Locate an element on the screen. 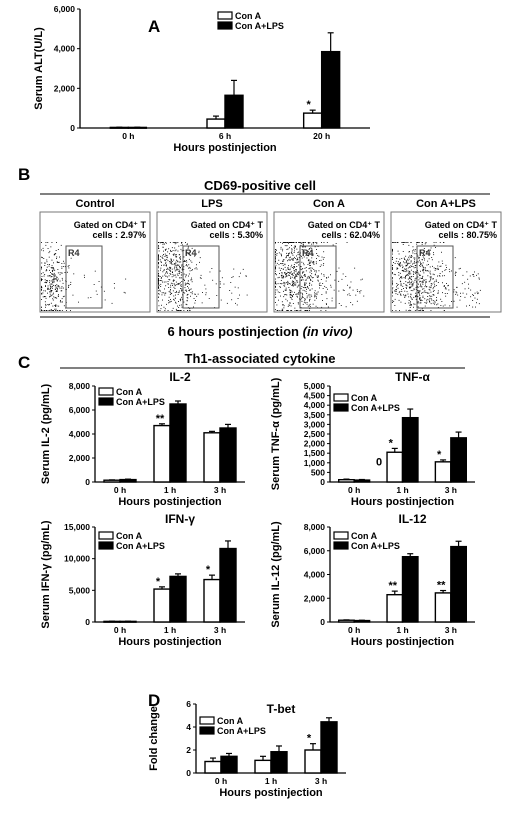 This screenshot has height=829, width=520. chart-title: T-bet is located at coordinates (281, 709).